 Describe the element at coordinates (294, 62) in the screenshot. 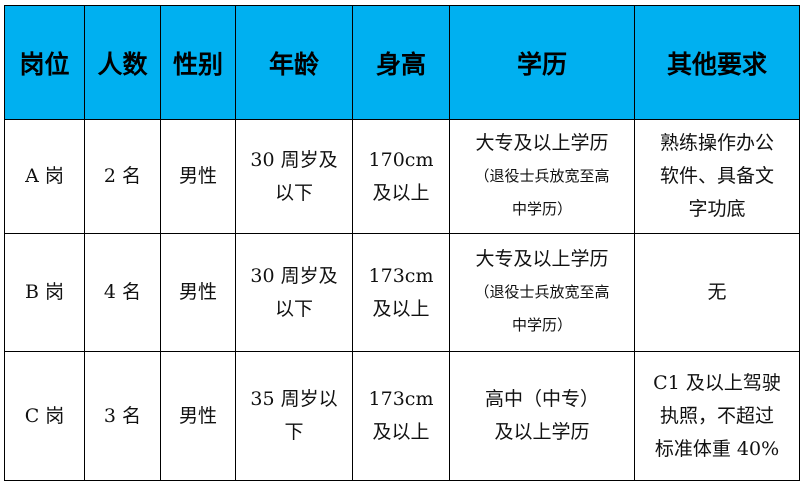

I see `header-age: 年龄` at that location.